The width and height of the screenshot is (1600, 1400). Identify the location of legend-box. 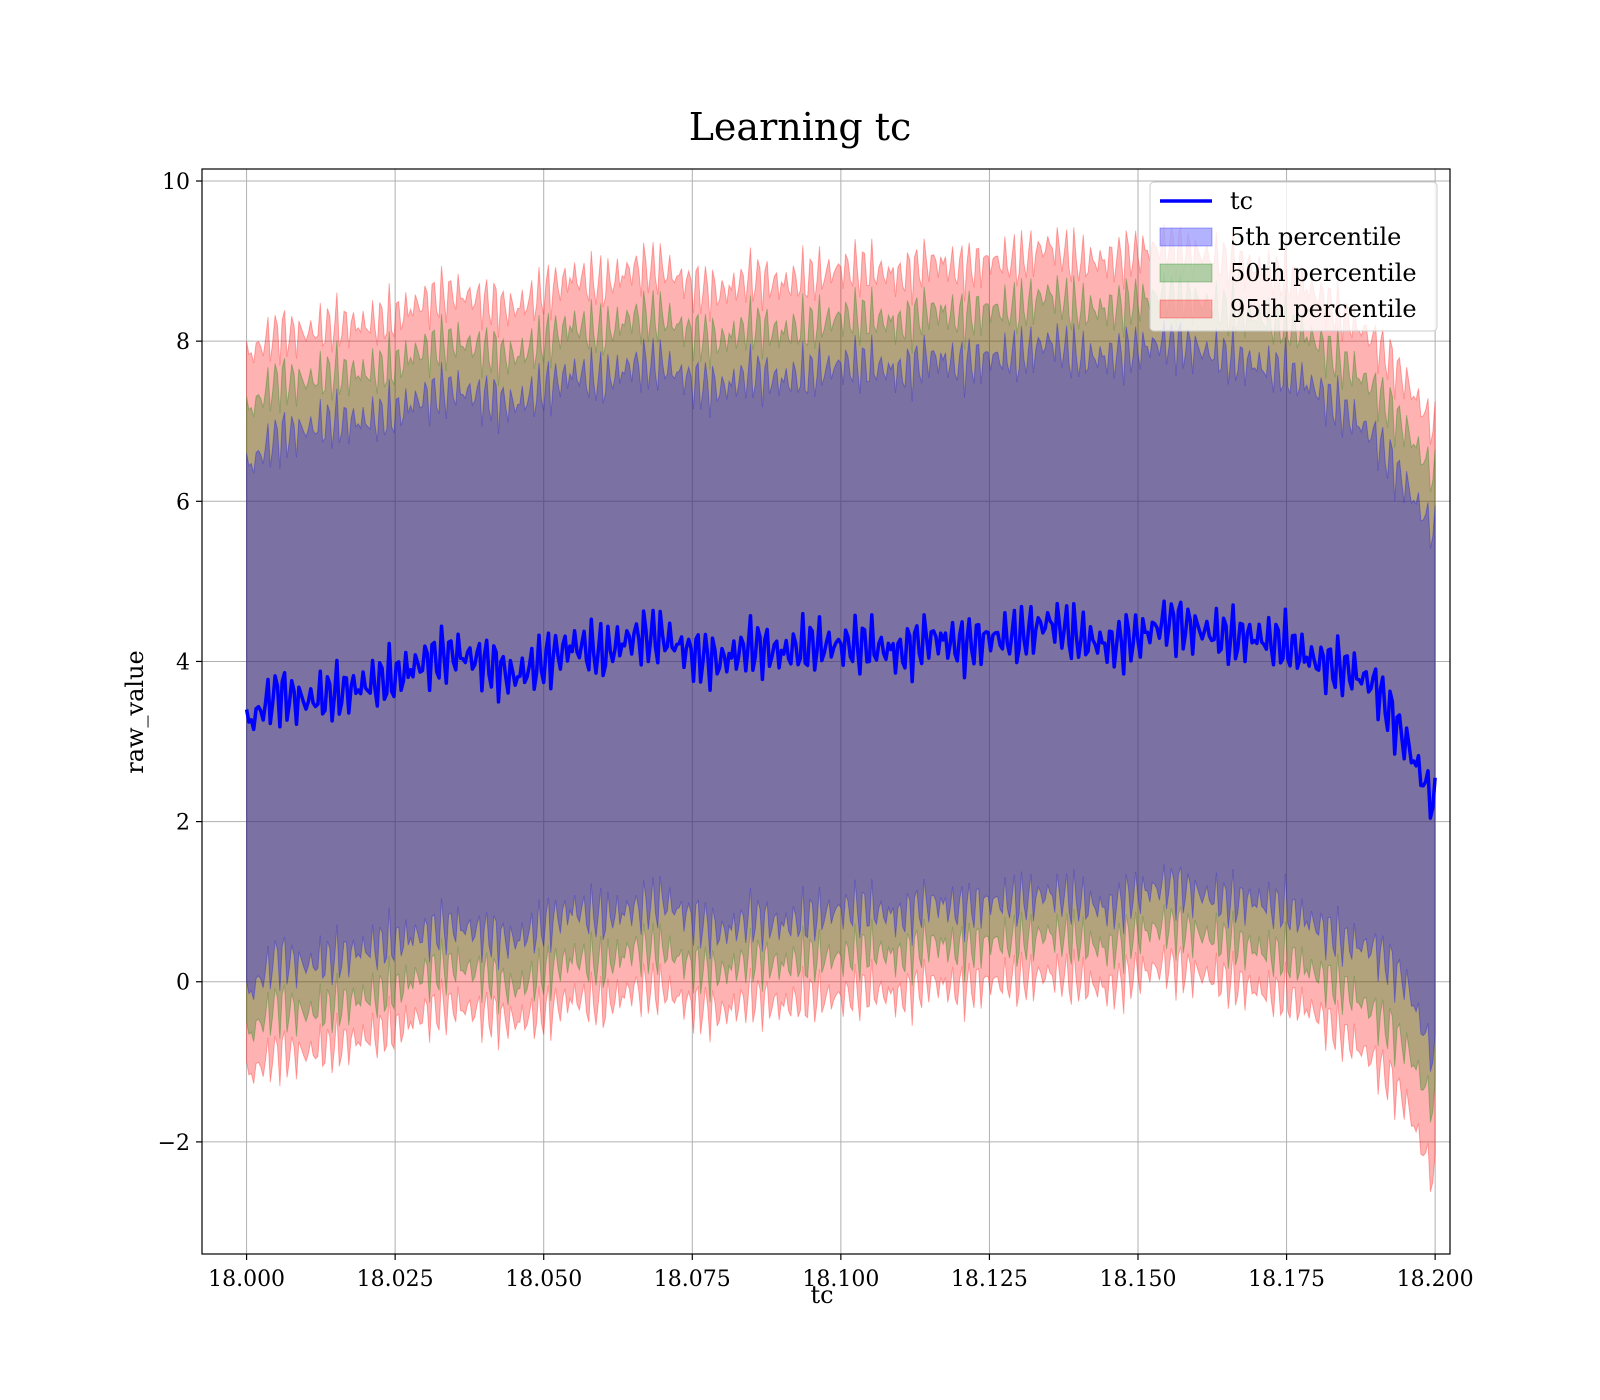
(1293, 256).